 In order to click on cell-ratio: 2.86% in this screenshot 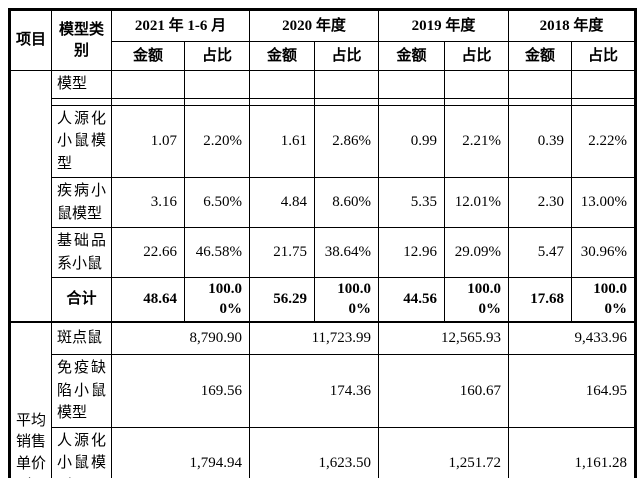, I will do `click(346, 141)`.